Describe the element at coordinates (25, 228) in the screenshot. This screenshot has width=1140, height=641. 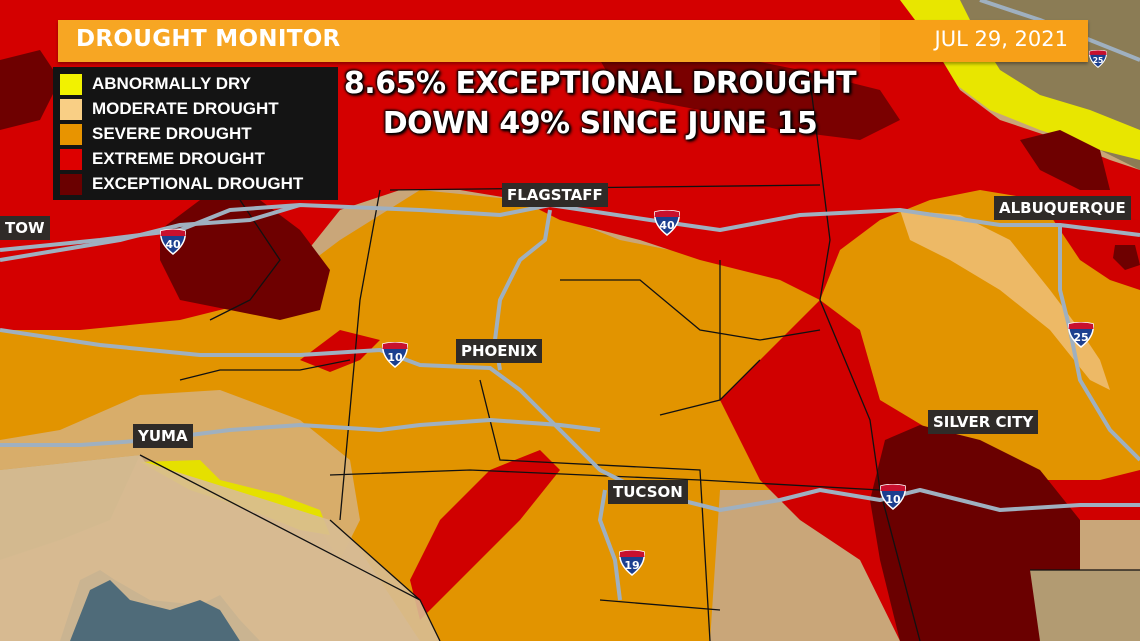
I see `city-label-barstow: TOW` at that location.